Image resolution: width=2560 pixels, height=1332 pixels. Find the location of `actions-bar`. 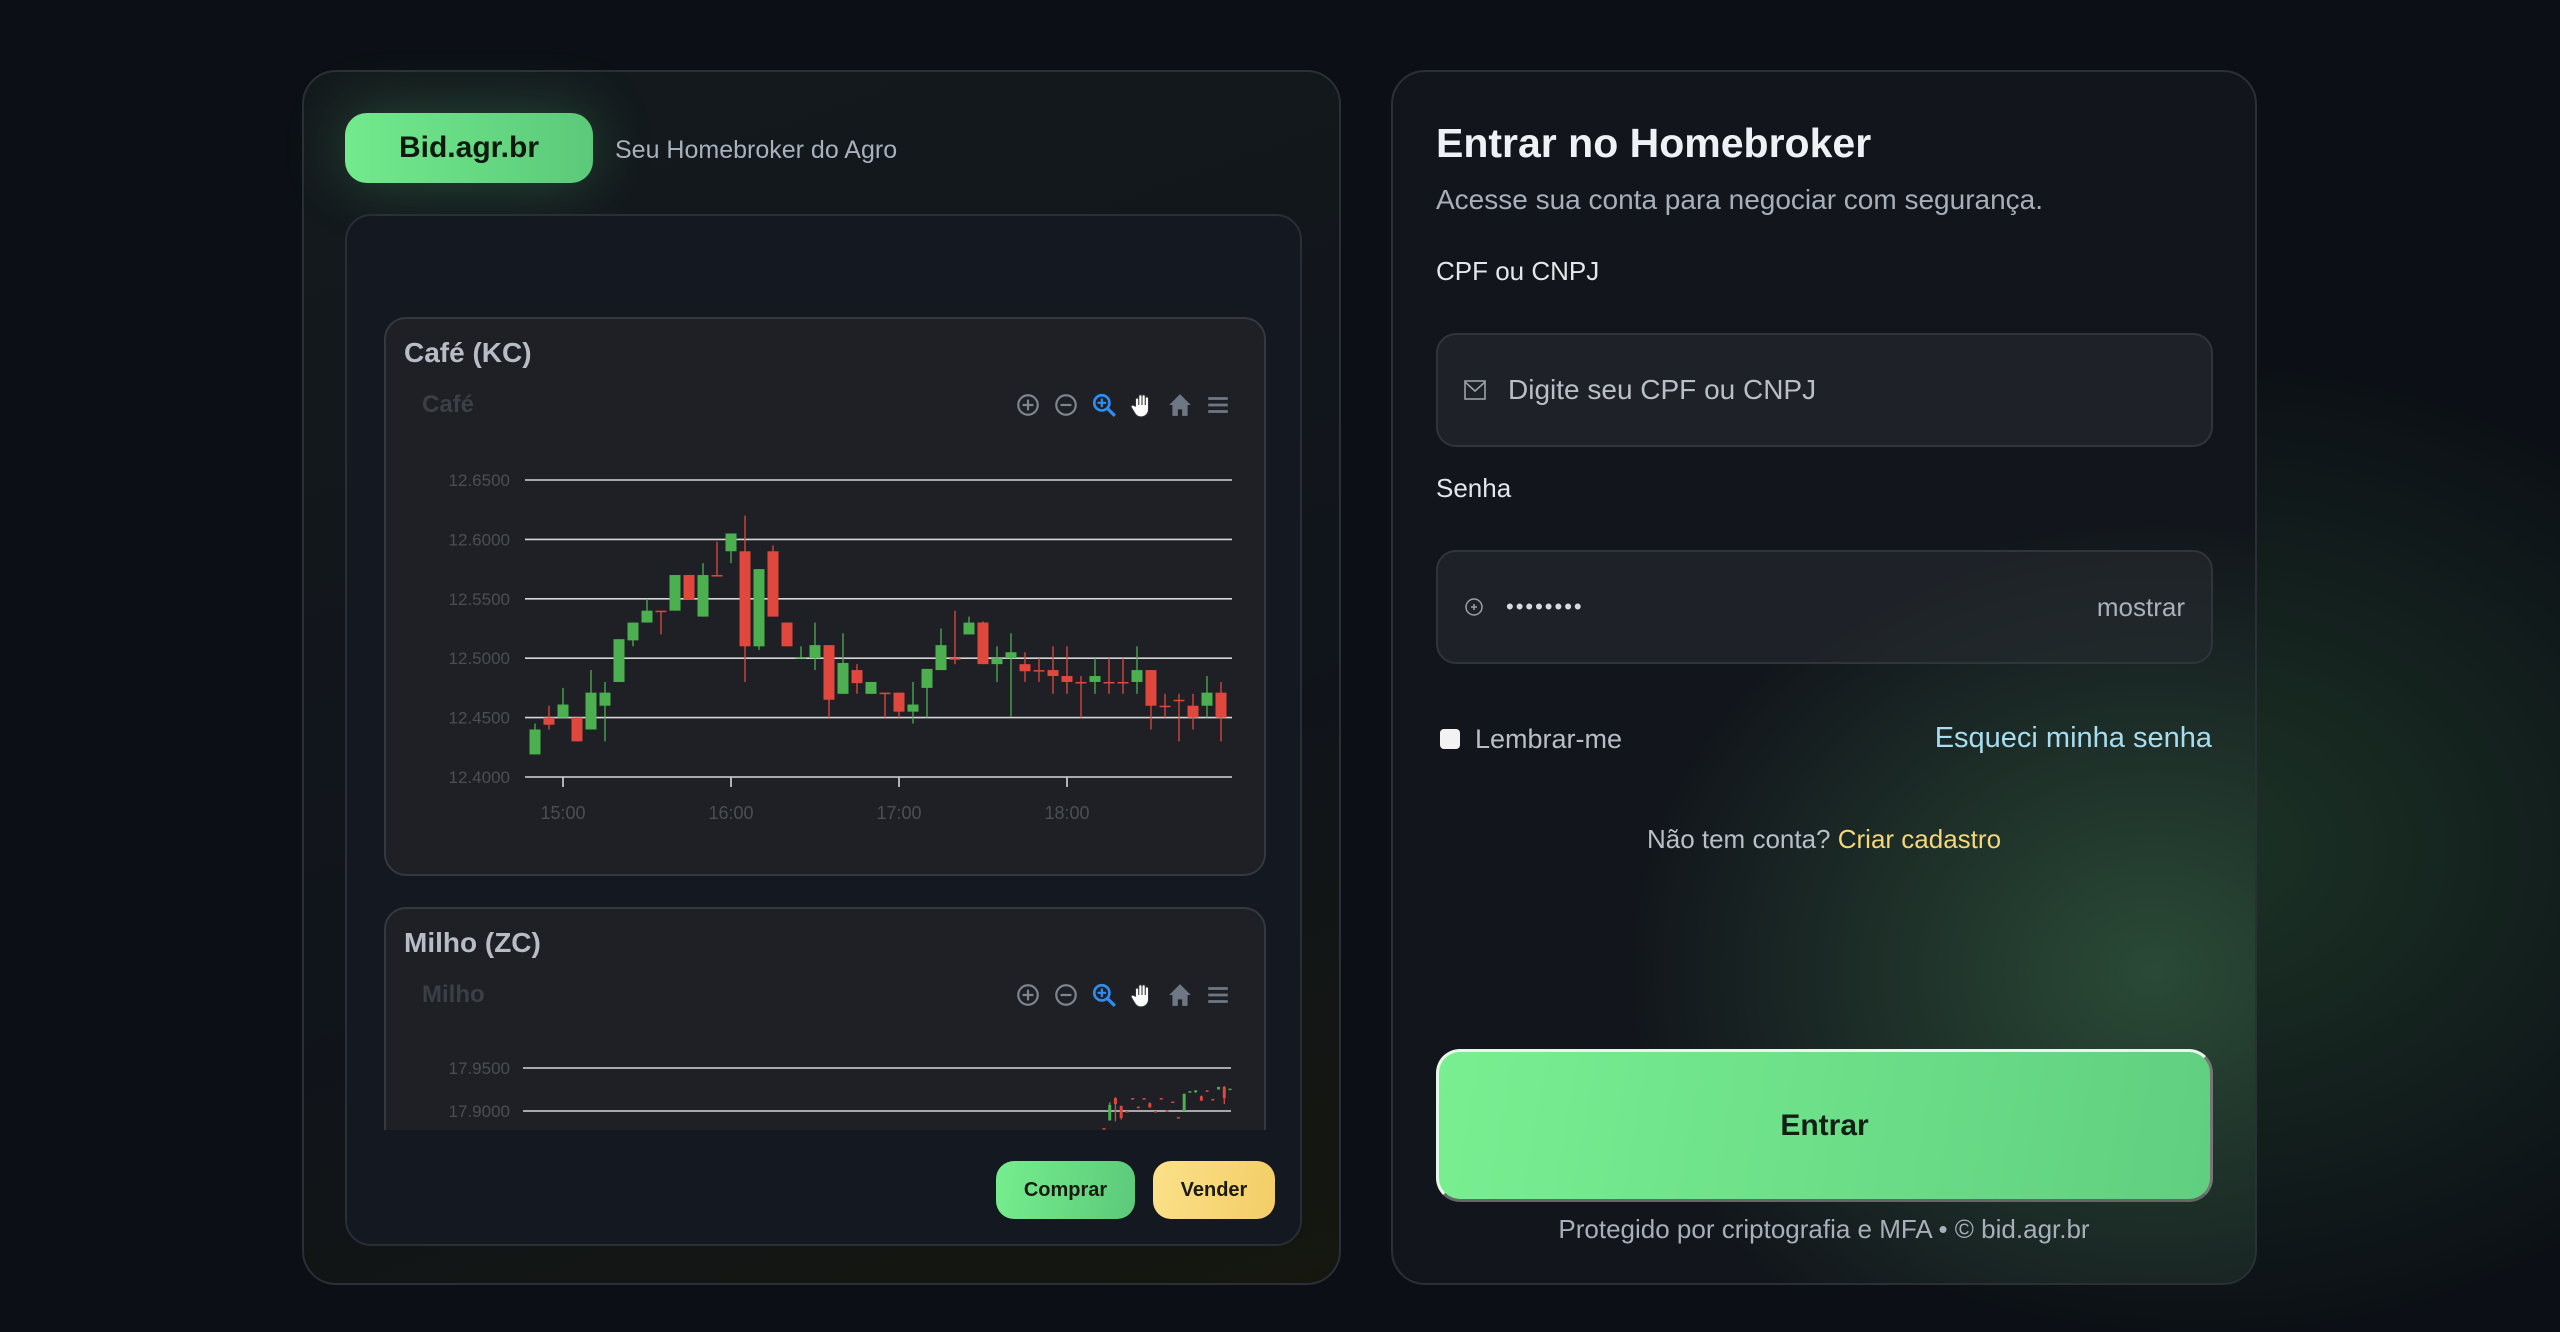

actions-bar is located at coordinates (823, 1187).